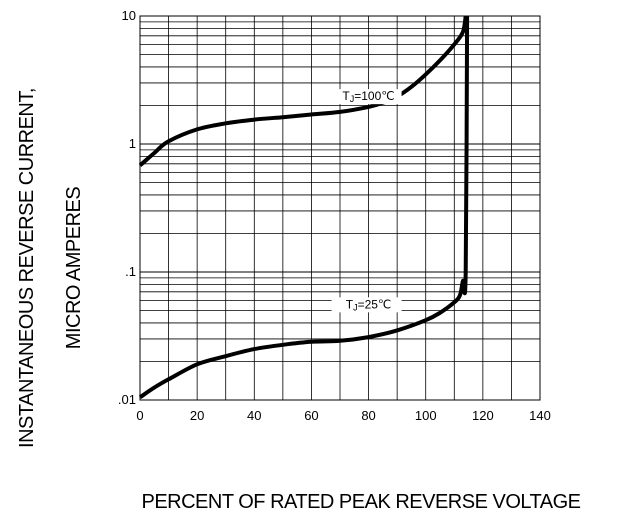 This screenshot has height=519, width=626. Describe the element at coordinates (27, 268) in the screenshot. I see `y-axis-title-line1: INSTANTANEOUS REVERSE CURRENT,` at that location.